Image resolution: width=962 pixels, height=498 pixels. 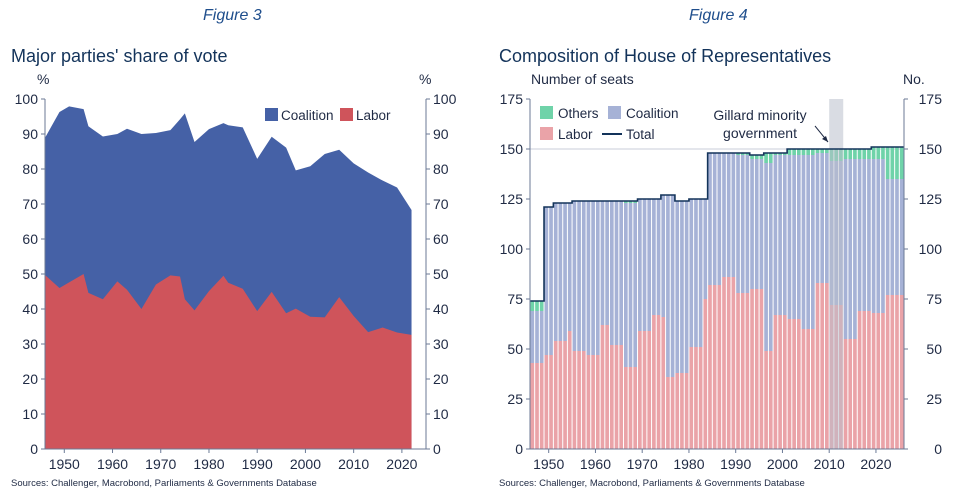 I want to click on figure-4-left-unit: Number of seats, so click(x=582, y=79).